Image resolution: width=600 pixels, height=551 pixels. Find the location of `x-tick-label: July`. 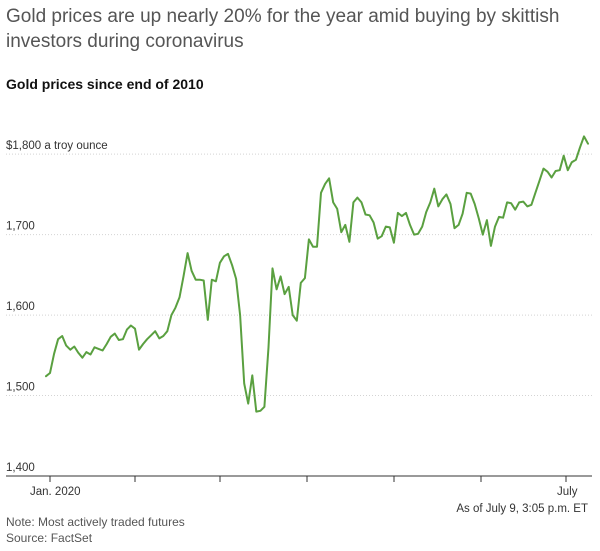

x-tick-label: July is located at coordinates (567, 492).